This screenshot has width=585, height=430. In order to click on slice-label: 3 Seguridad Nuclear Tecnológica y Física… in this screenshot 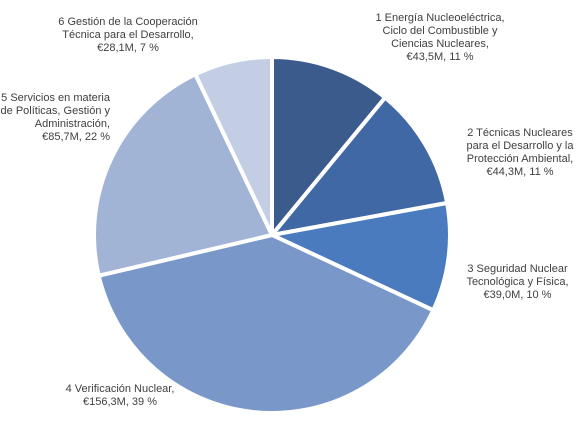, I will do `click(517, 282)`.